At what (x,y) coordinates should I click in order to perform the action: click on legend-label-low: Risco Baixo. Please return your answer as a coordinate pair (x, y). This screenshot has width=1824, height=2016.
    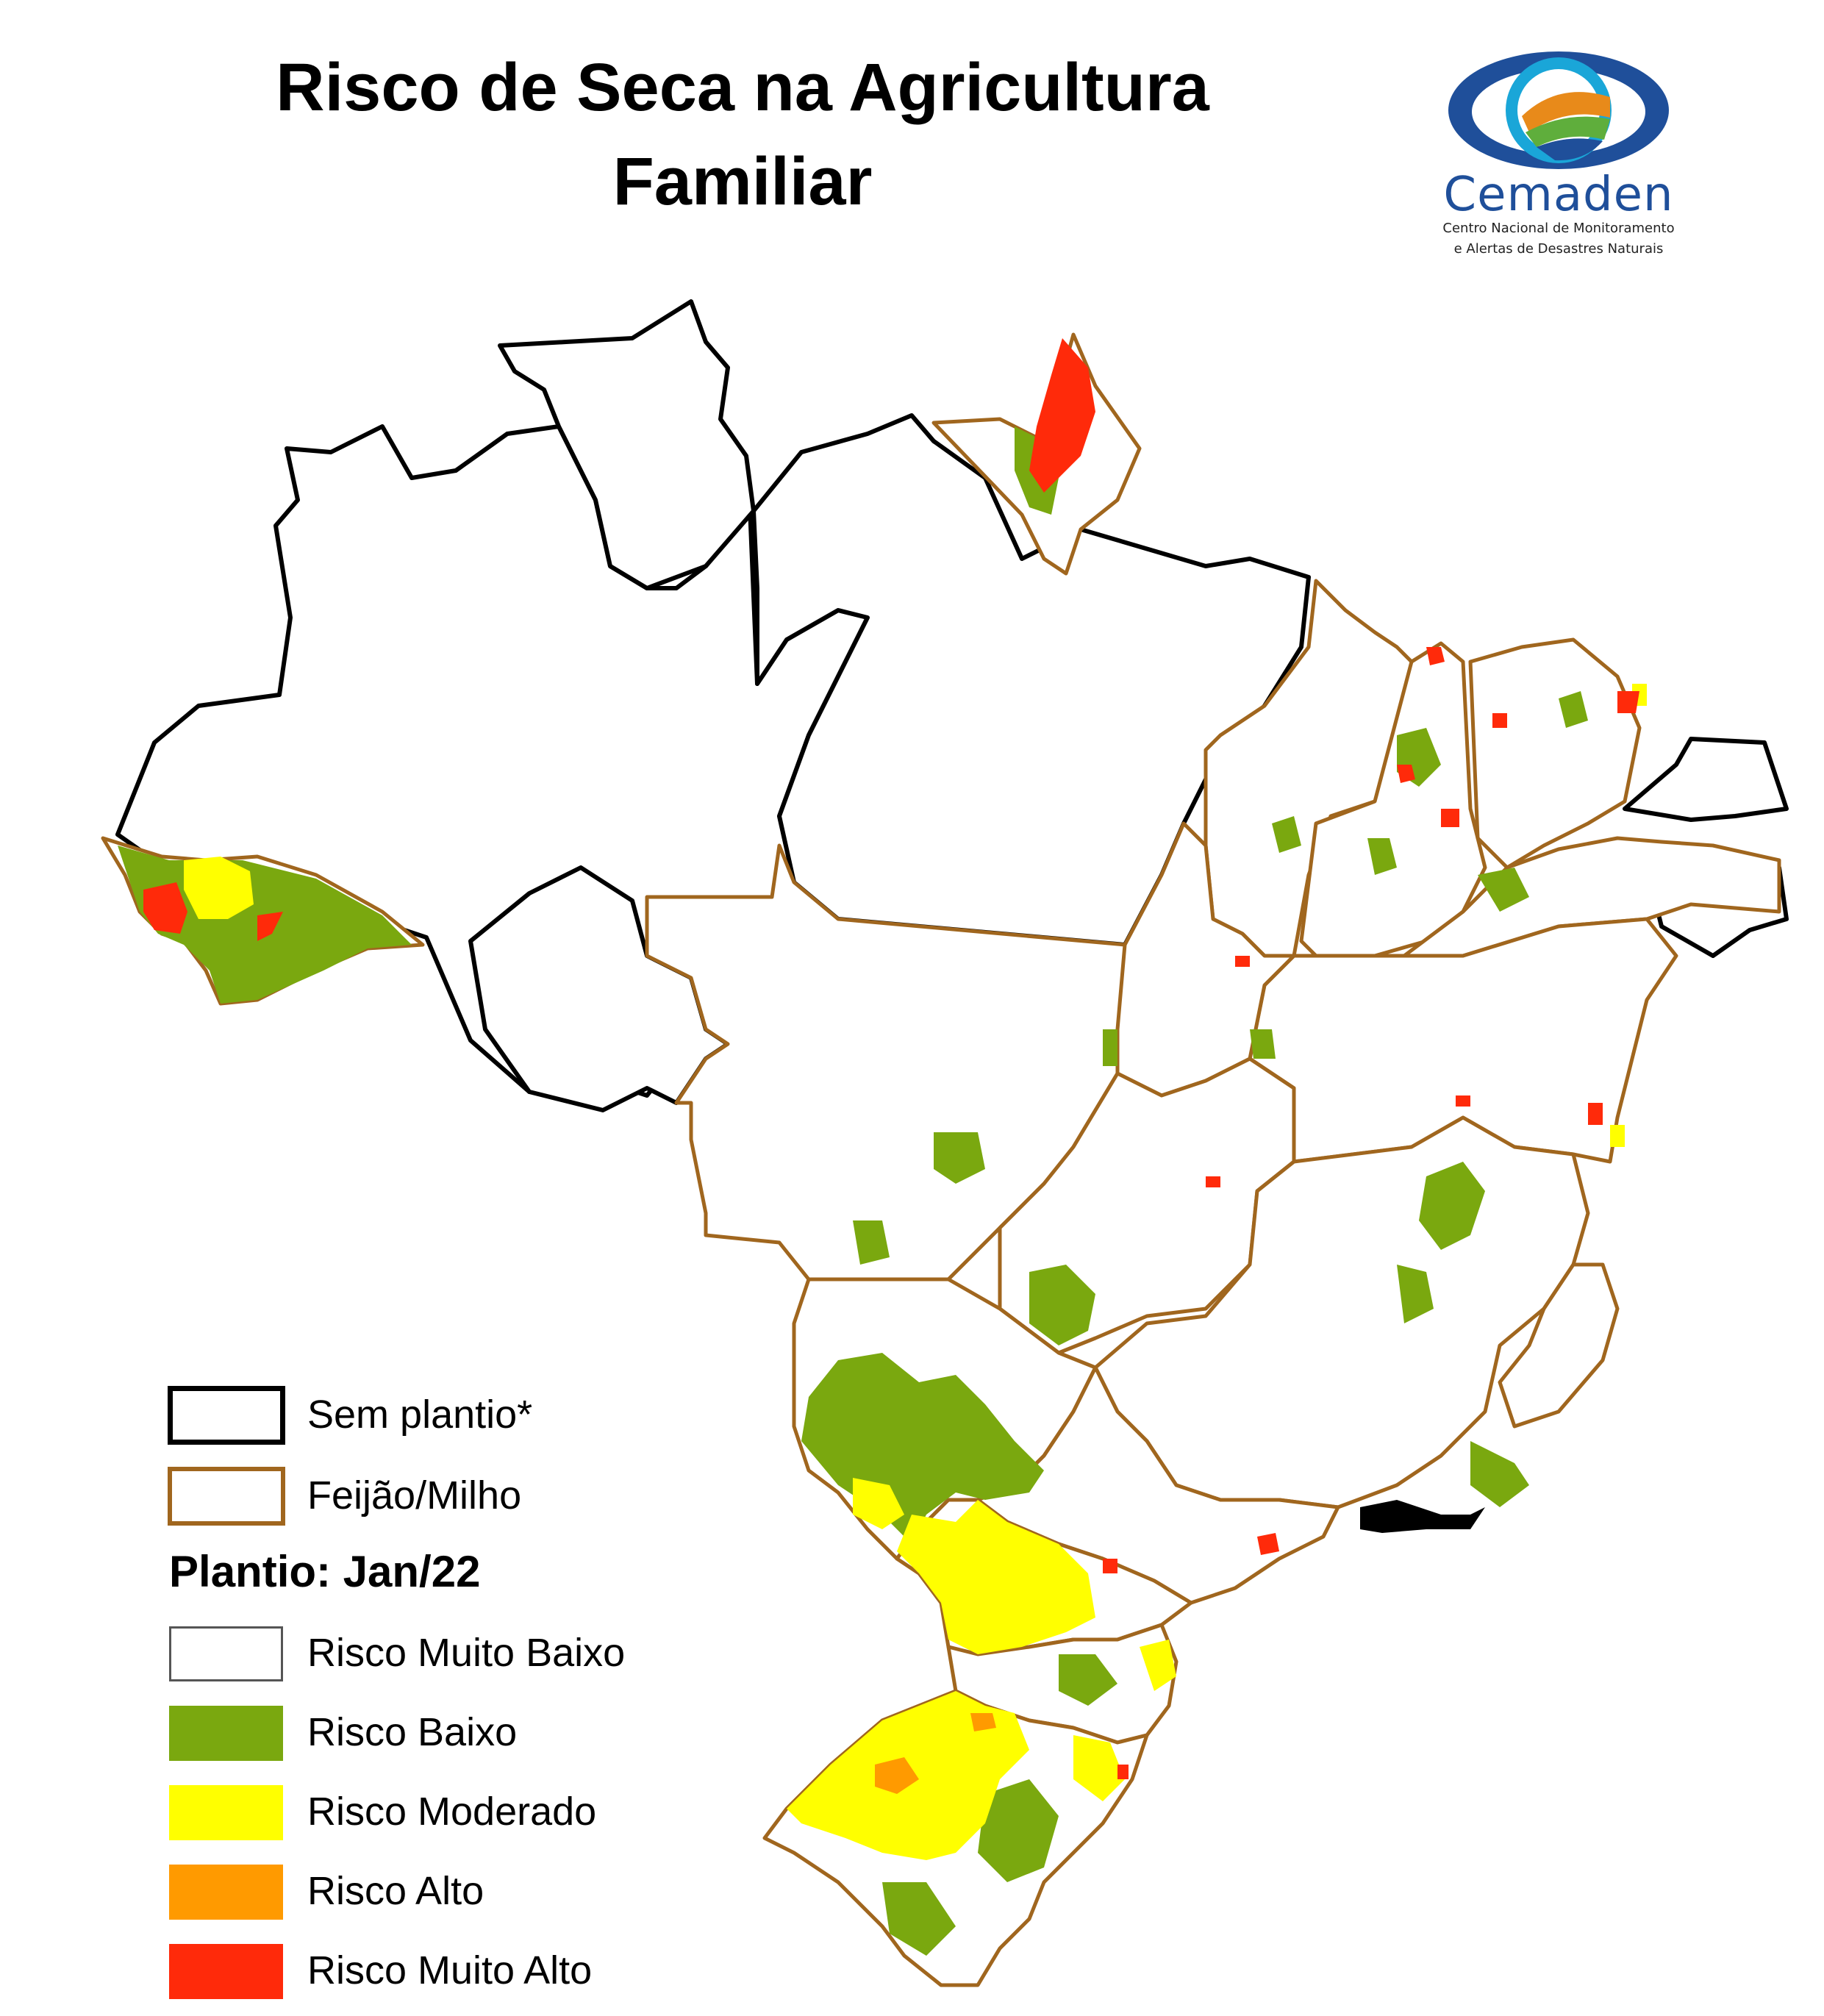
    Looking at the image, I should click on (412, 1732).